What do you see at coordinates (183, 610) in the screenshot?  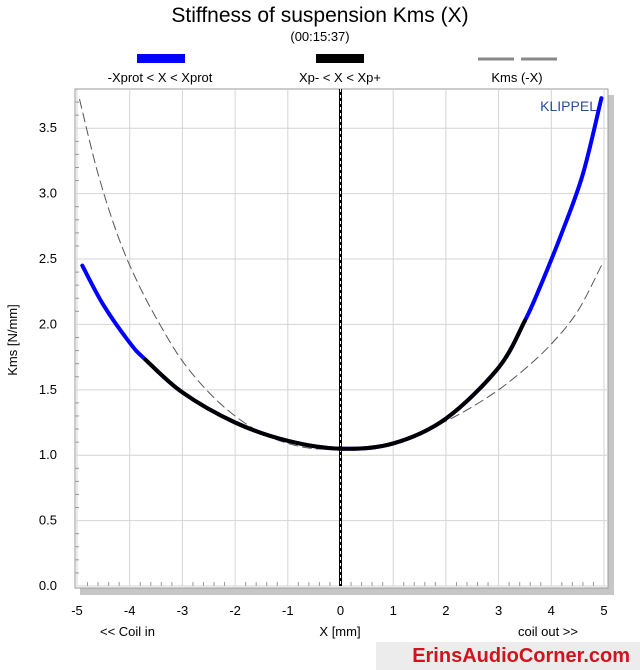 I see `x-tick-label: -3` at bounding box center [183, 610].